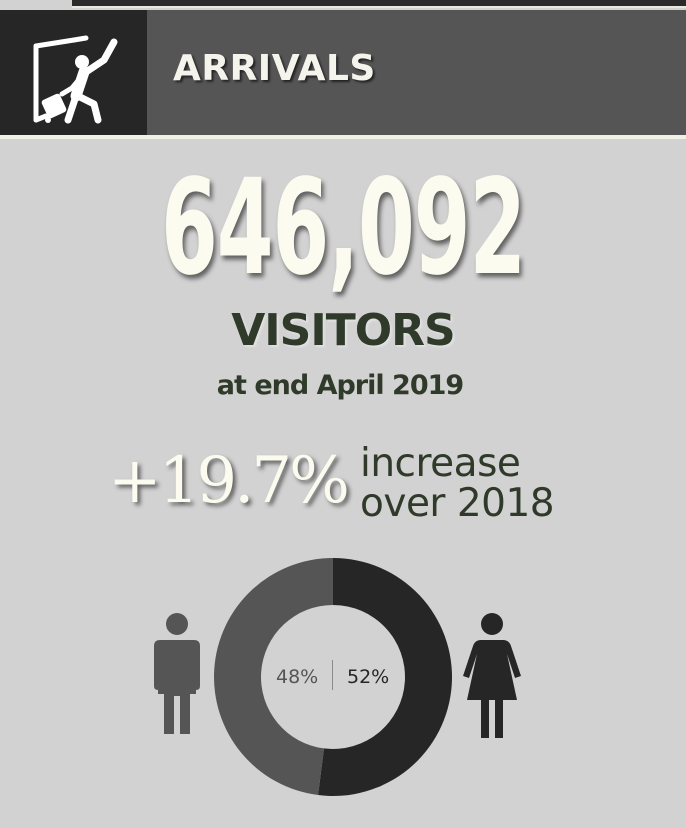 The width and height of the screenshot is (686, 828). What do you see at coordinates (379, 3) in the screenshot?
I see `top-bar` at bounding box center [379, 3].